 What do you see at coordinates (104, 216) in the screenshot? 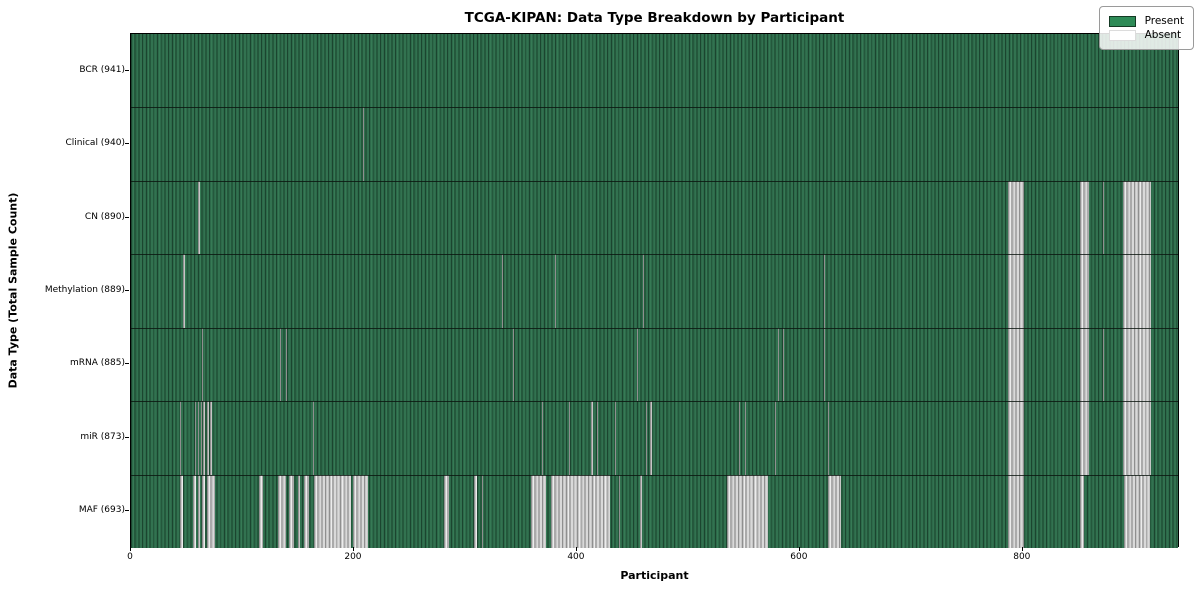
I see `y-tick-label: CN (890)` at bounding box center [104, 216].